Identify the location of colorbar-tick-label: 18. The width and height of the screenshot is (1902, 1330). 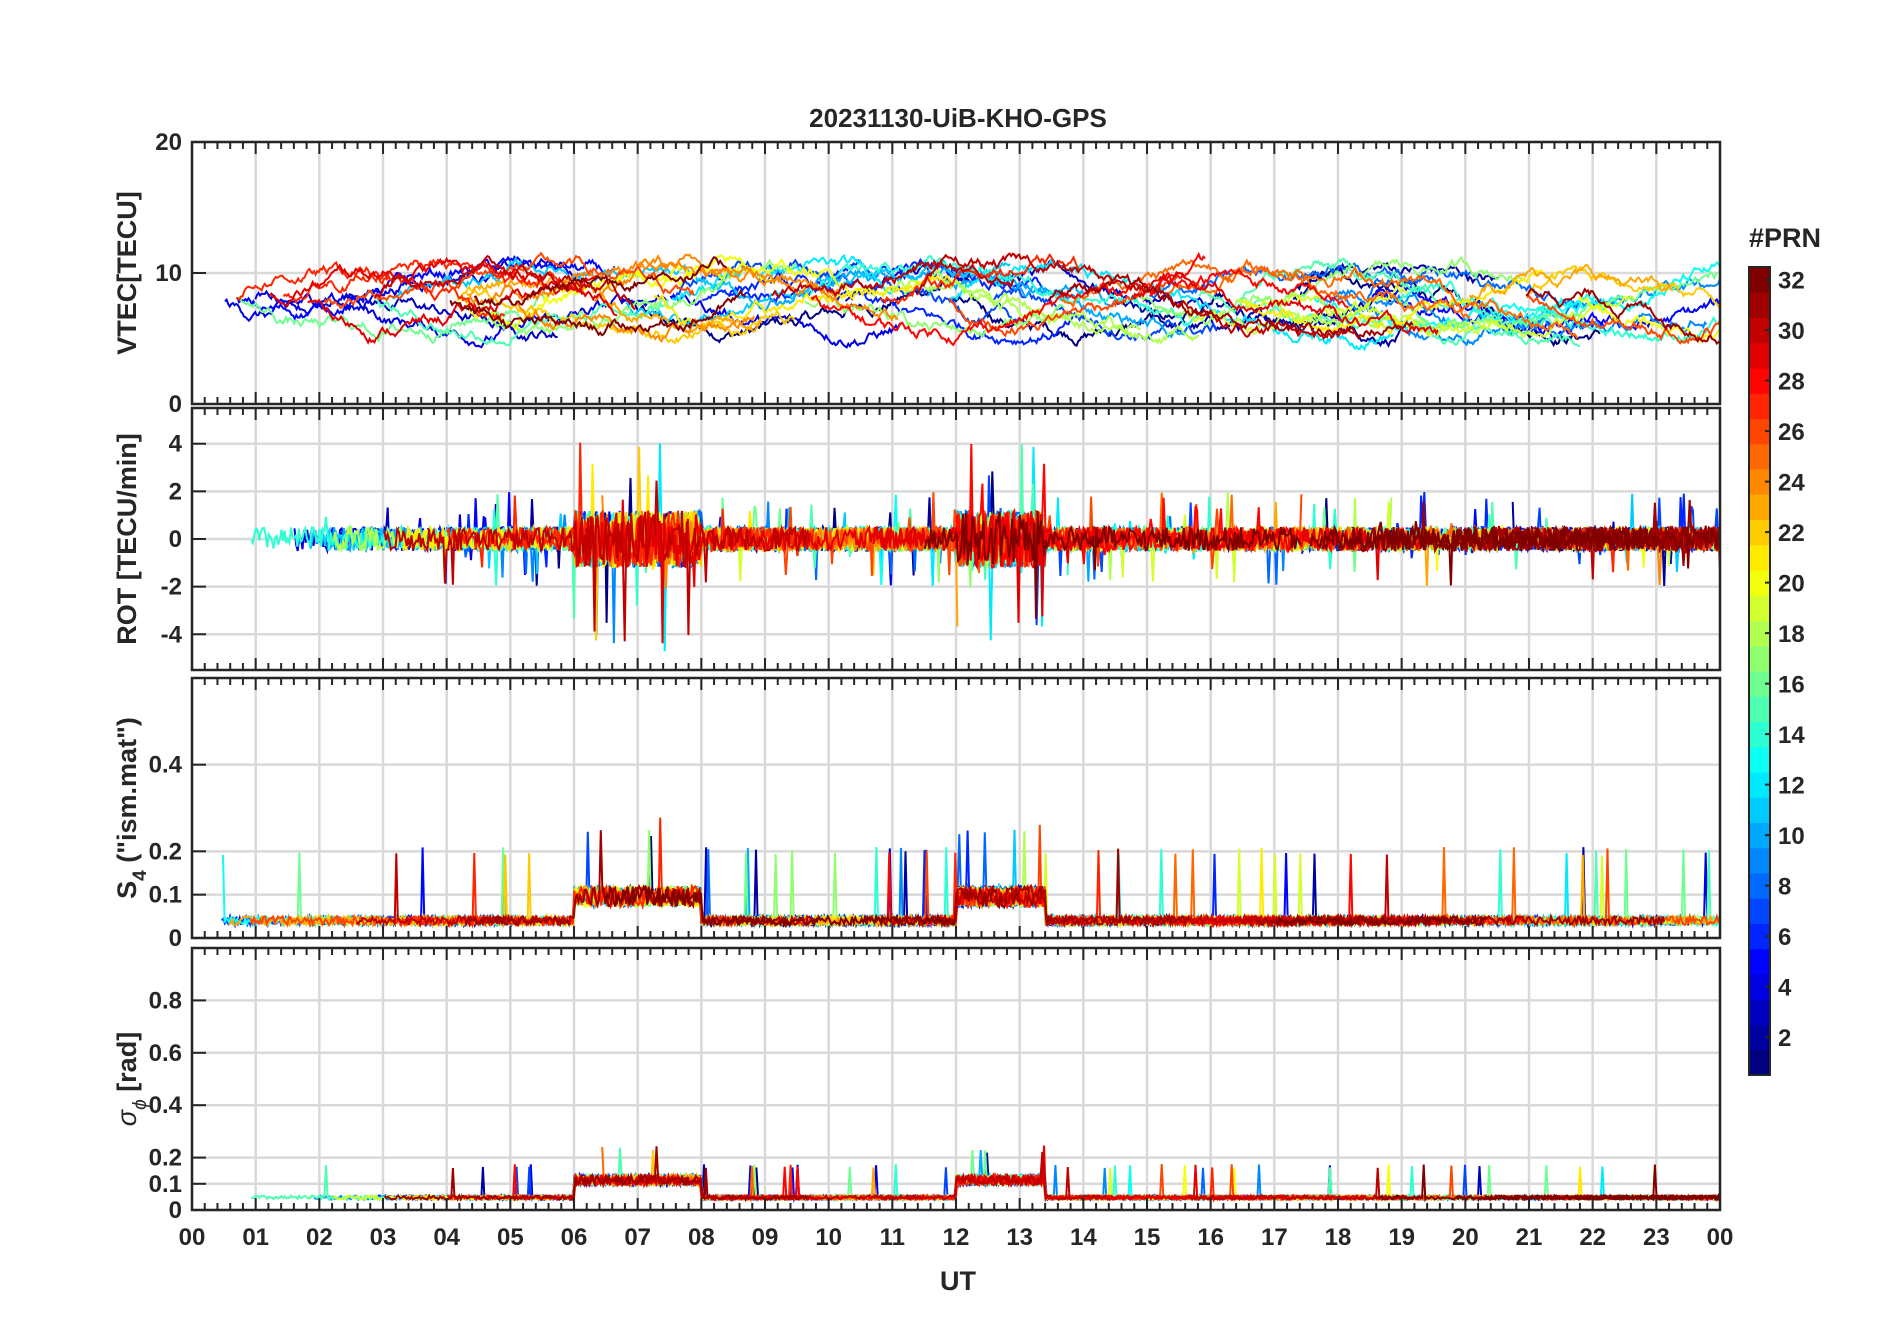
(1791, 634).